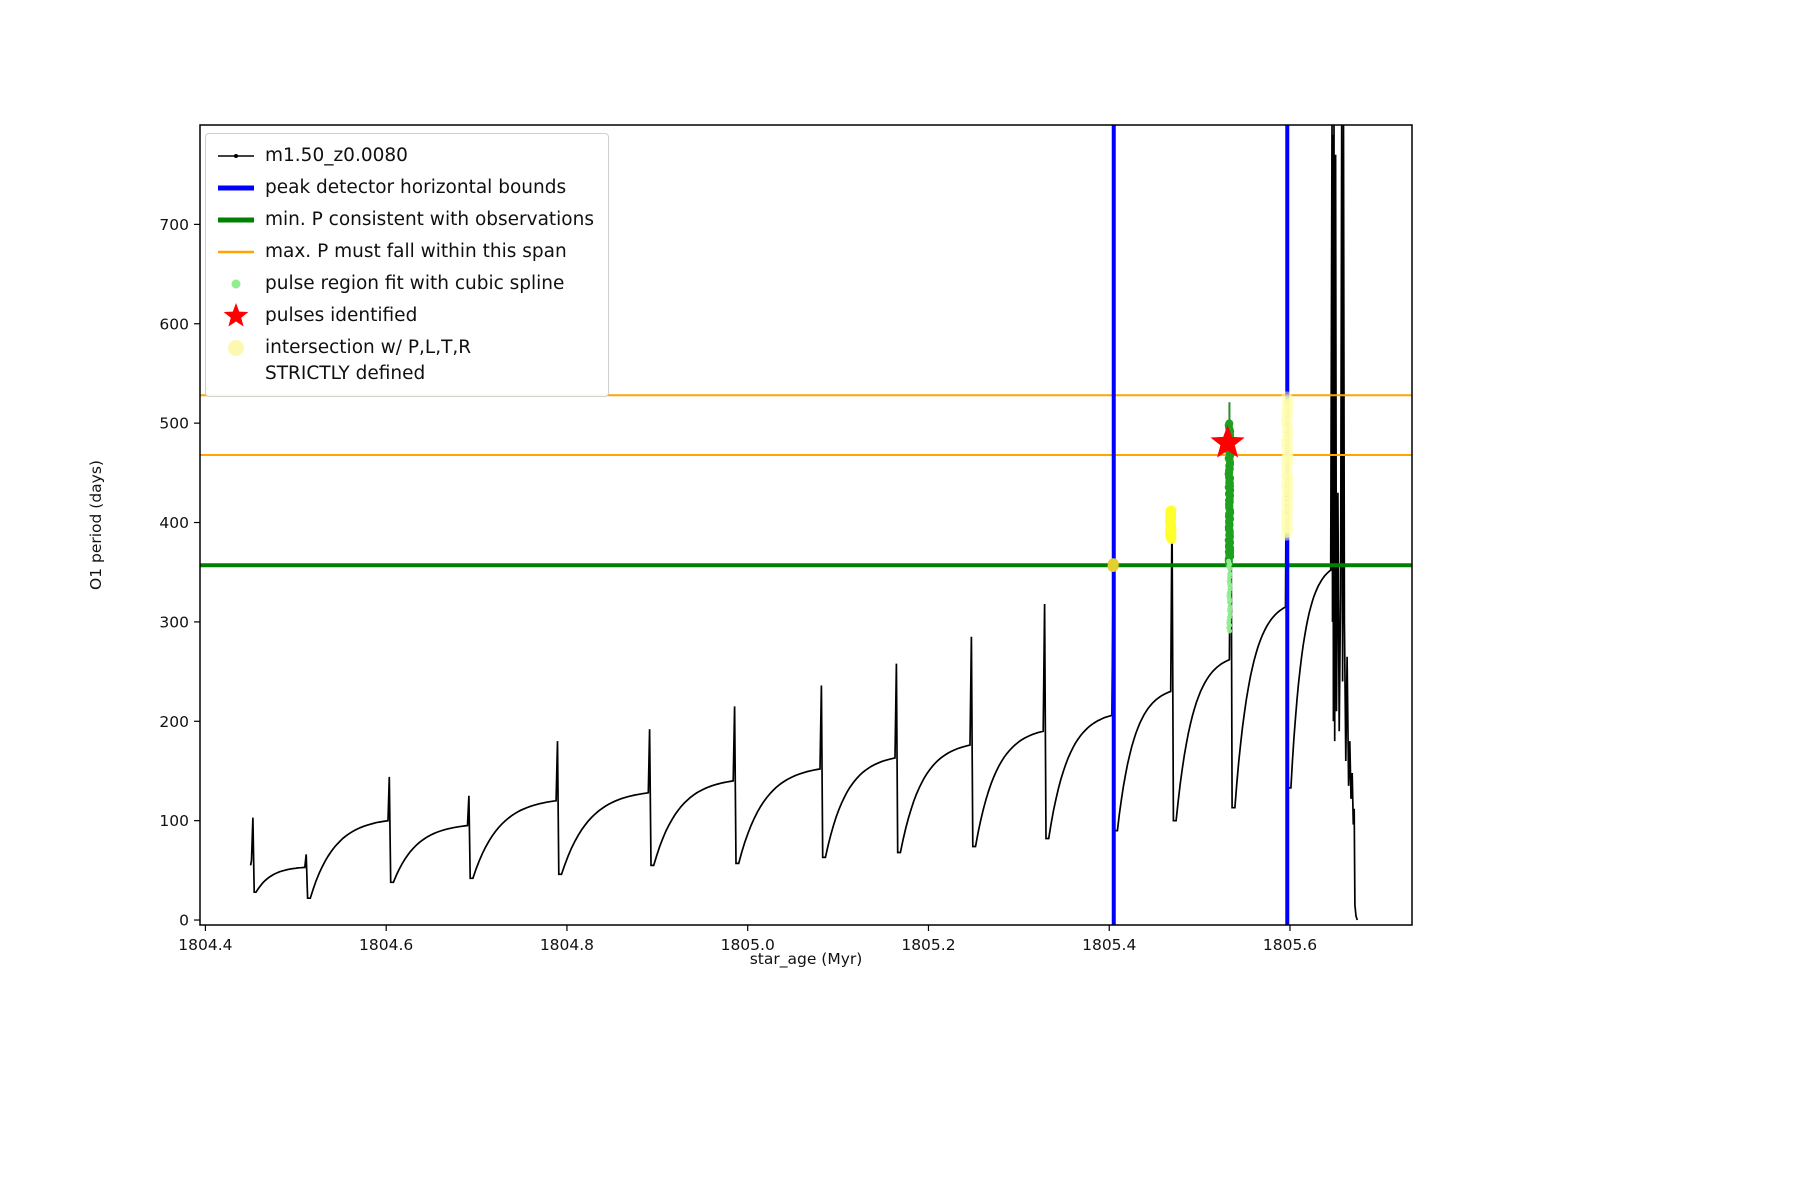 The height and width of the screenshot is (1200, 1800). What do you see at coordinates (174, 622) in the screenshot?
I see `svg-text: 300` at bounding box center [174, 622].